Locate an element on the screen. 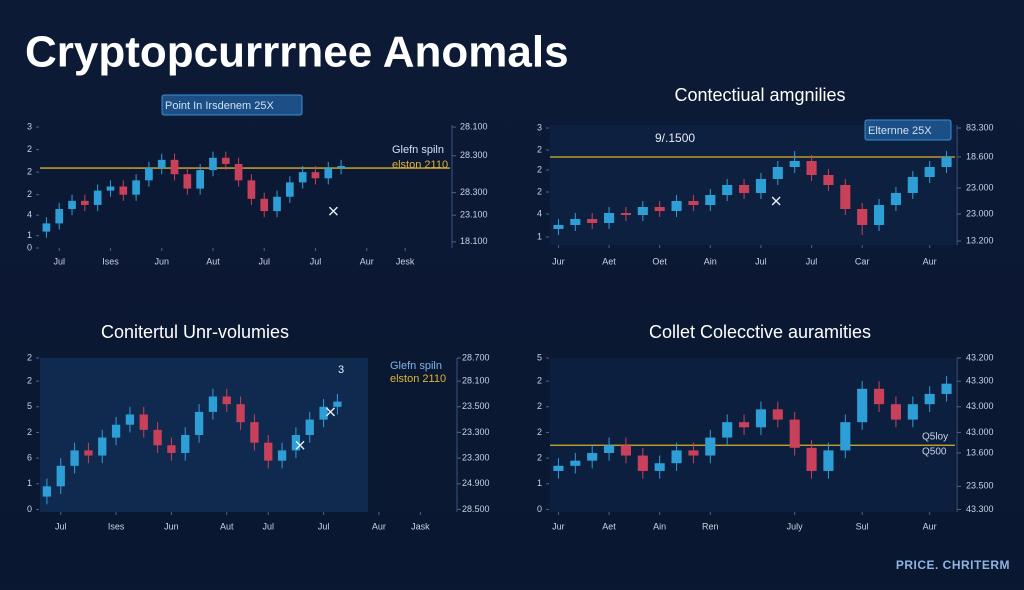 The image size is (1024, 590). y2-tick-label: 23.100 is located at coordinates (474, 215).